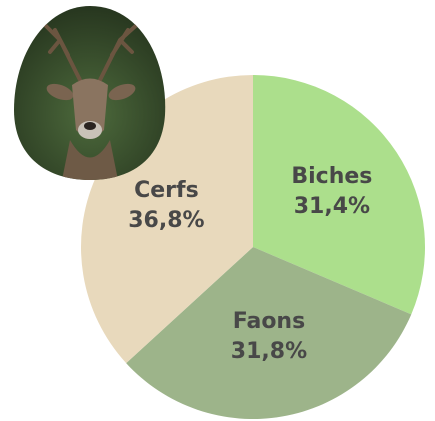 The image size is (435, 421). I want to click on slice-value: 31,4%, so click(332, 206).